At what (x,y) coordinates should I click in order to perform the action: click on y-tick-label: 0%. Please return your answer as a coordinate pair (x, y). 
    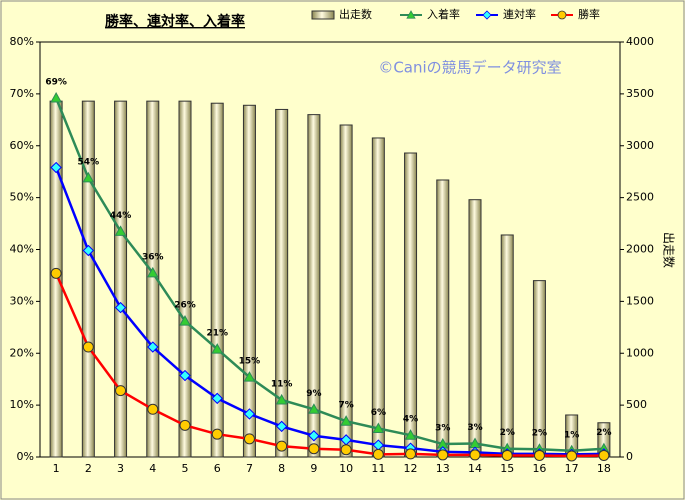
    Looking at the image, I should click on (25, 456).